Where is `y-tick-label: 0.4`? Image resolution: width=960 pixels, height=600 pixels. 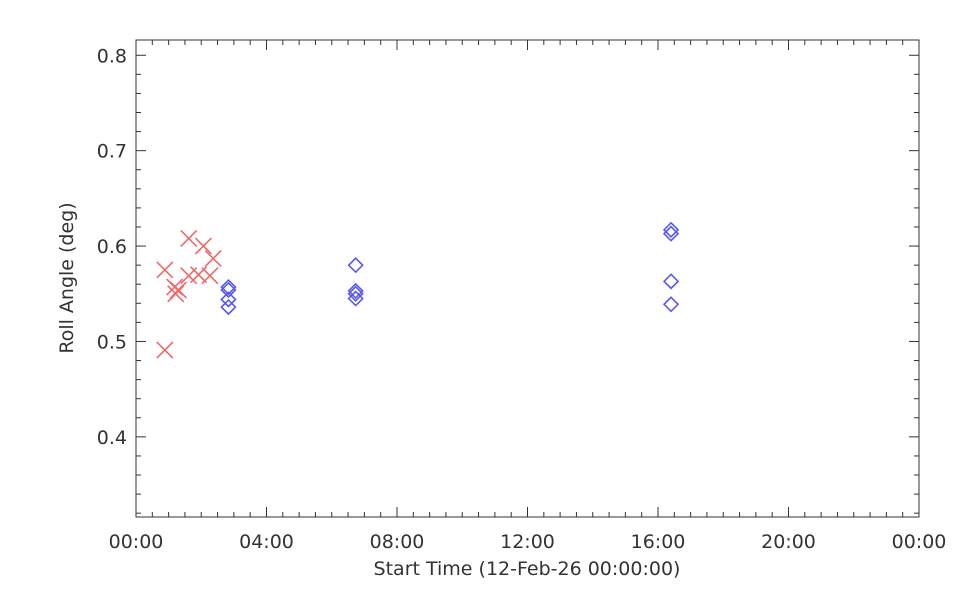 y-tick-label: 0.4 is located at coordinates (112, 438).